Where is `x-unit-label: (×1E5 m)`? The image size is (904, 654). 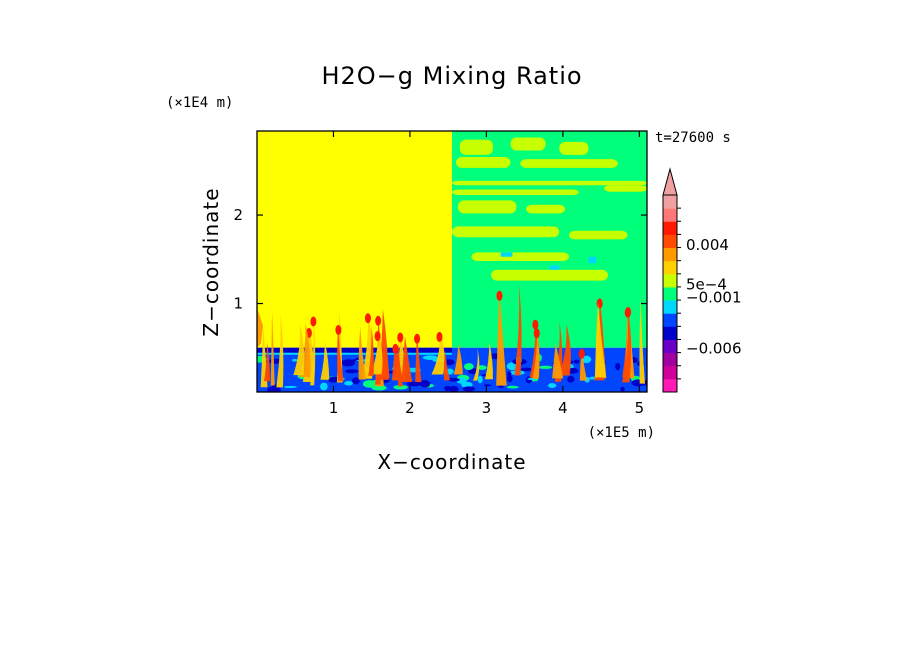
x-unit-label: (×1E5 m) is located at coordinates (621, 433).